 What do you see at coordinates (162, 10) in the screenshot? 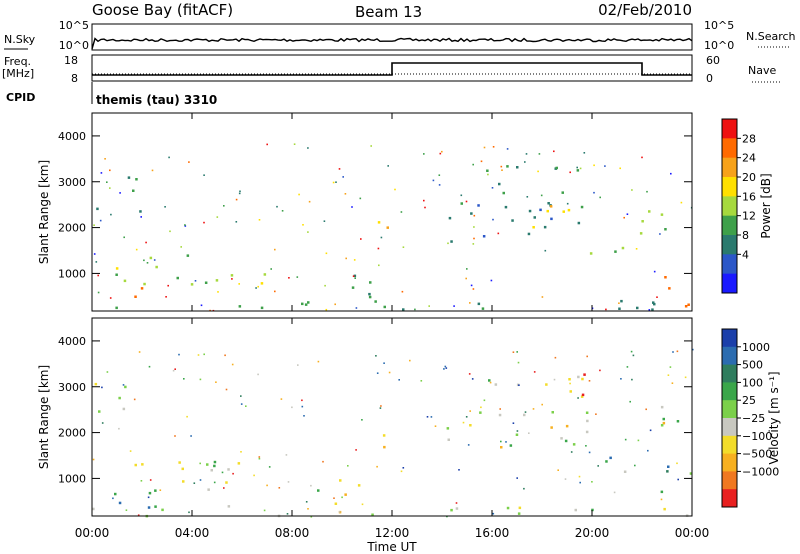
I see `station-title: Goose Bay (fitACF)` at bounding box center [162, 10].